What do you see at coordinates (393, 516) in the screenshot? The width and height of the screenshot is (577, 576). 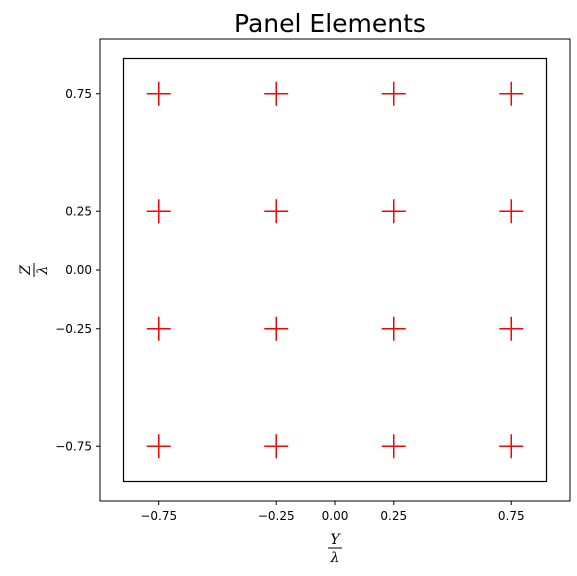 I see `x-tick-label: 0.25` at bounding box center [393, 516].